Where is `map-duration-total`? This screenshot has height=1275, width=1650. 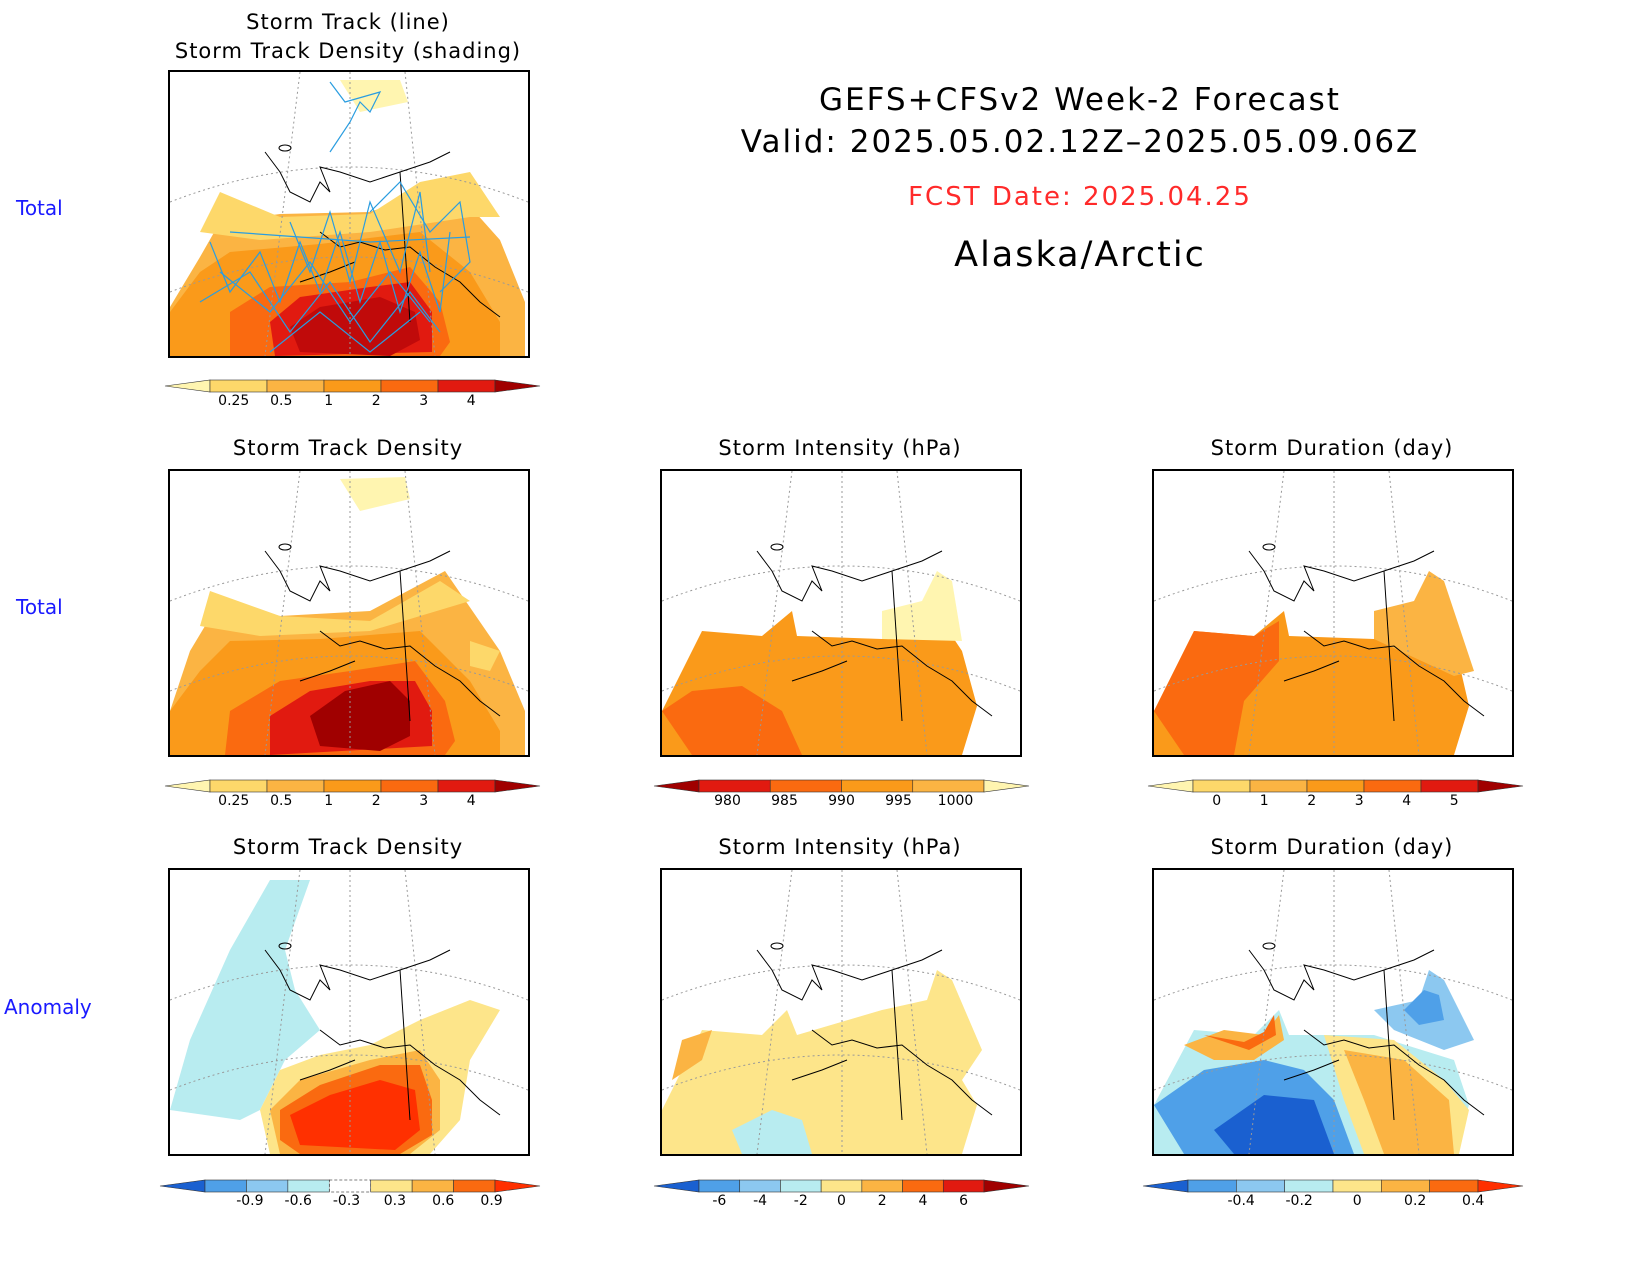 map-duration-total is located at coordinates (1333, 613).